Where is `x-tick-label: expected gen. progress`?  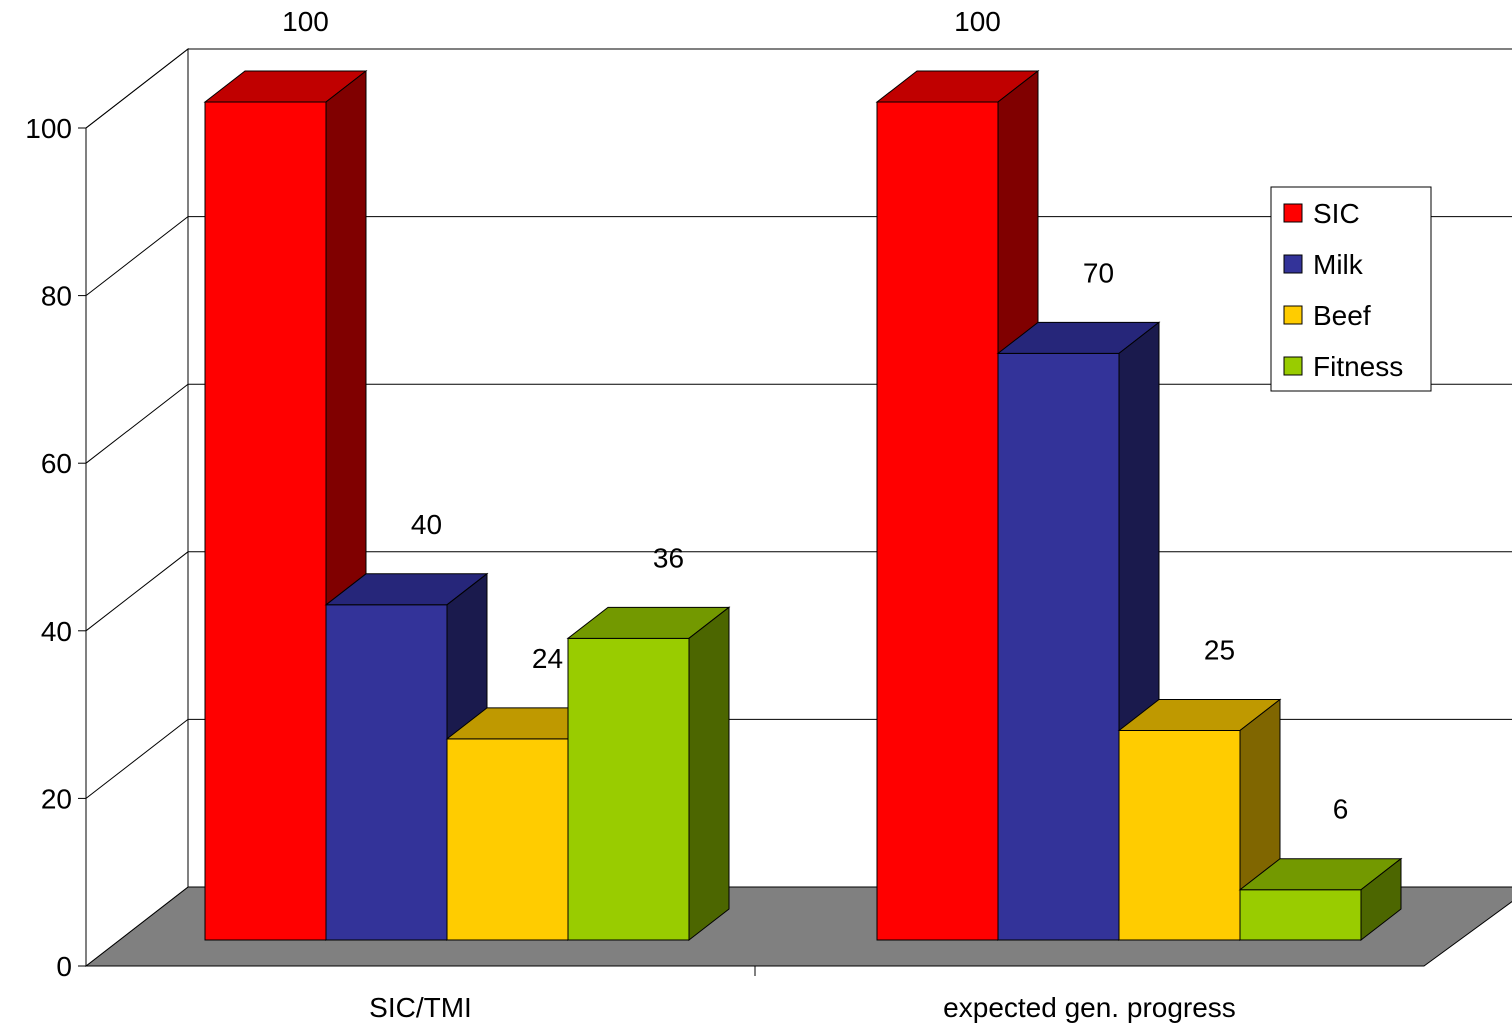
x-tick-label: expected gen. progress is located at coordinates (1089, 1007).